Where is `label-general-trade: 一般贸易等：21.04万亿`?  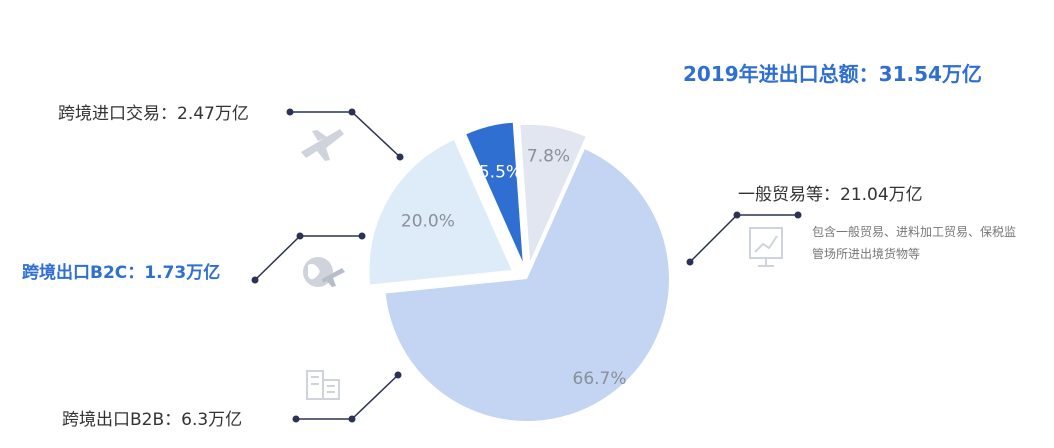
label-general-trade: 一般贸易等：21.04万亿 is located at coordinates (830, 195).